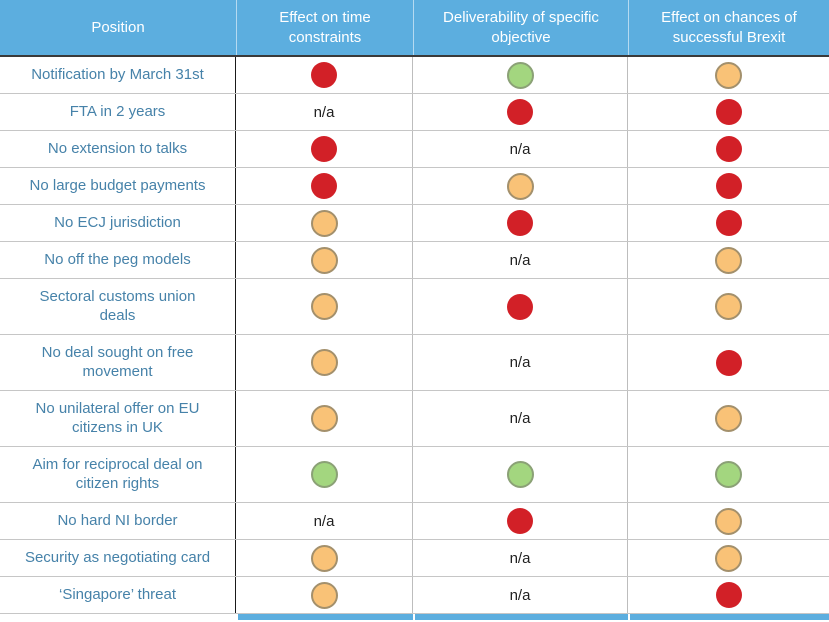 This screenshot has height=622, width=829. Describe the element at coordinates (520, 27) in the screenshot. I see `header-deliverability-of-specific-objective: Deliverability of specific objective` at that location.